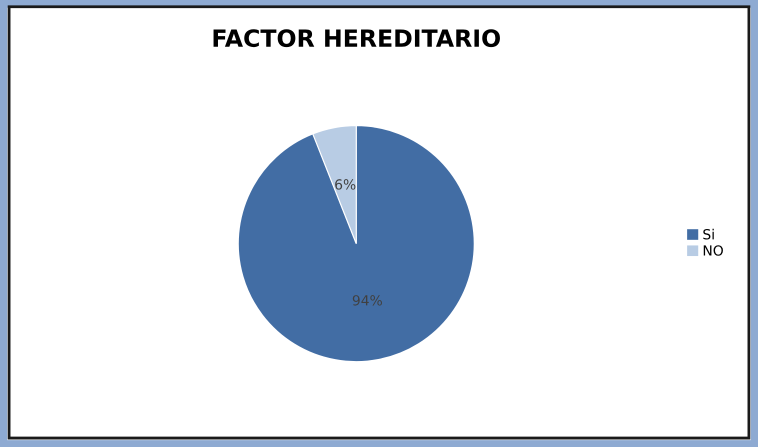 This screenshot has width=758, height=447. Describe the element at coordinates (367, 300) in the screenshot. I see `data-label: 94%` at that location.